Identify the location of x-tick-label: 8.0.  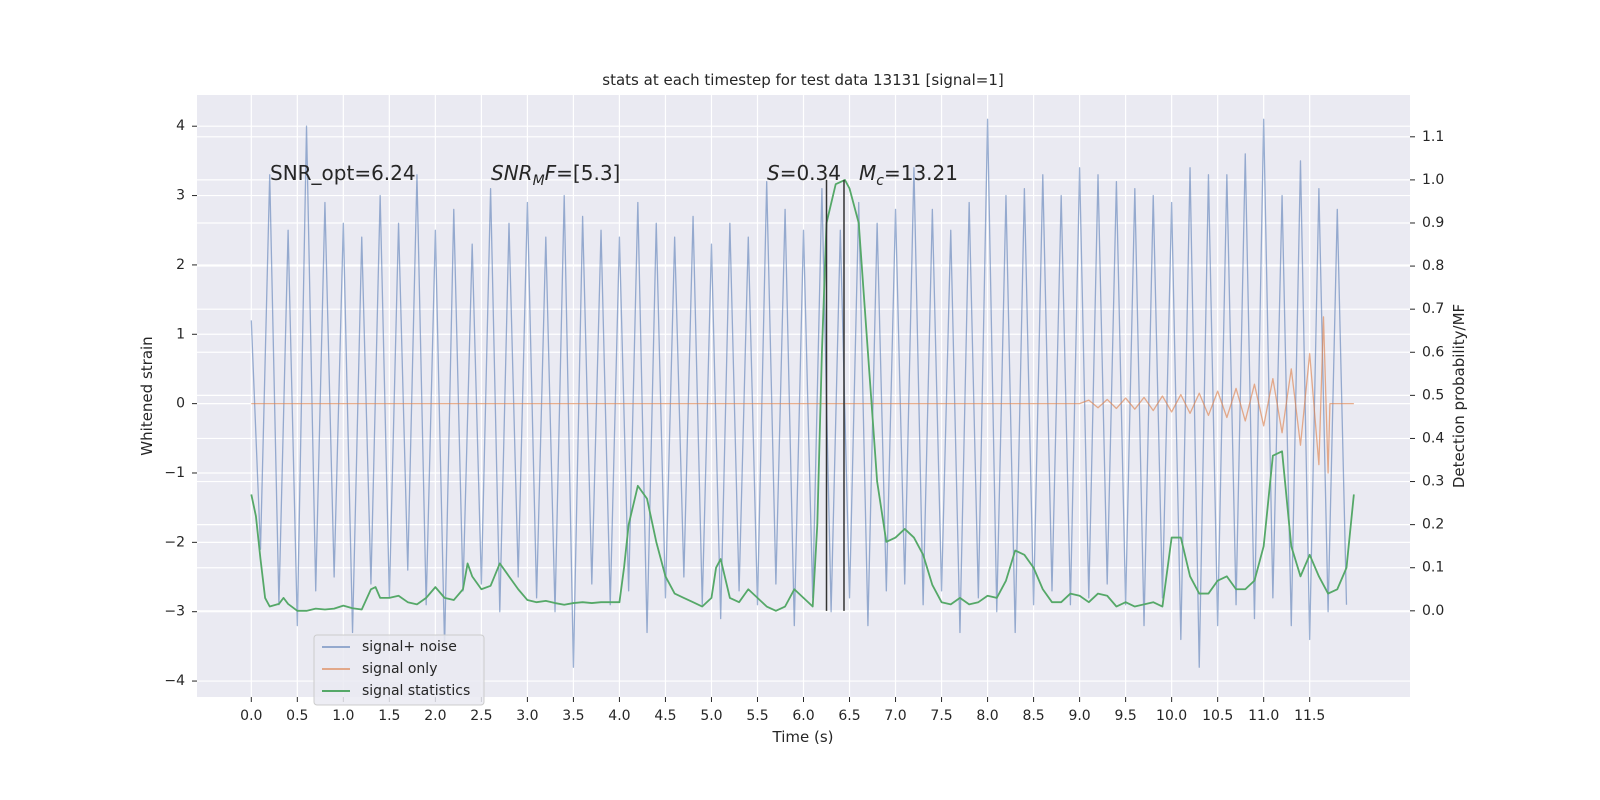
(987, 716).